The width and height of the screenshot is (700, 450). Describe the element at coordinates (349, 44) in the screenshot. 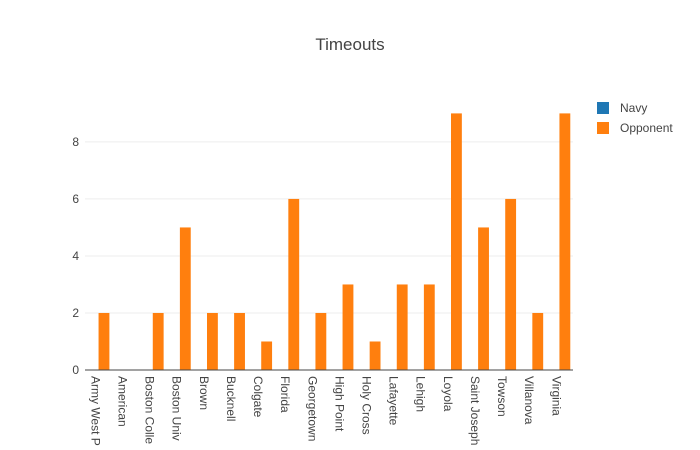

I see `chart-title: Timeouts` at that location.